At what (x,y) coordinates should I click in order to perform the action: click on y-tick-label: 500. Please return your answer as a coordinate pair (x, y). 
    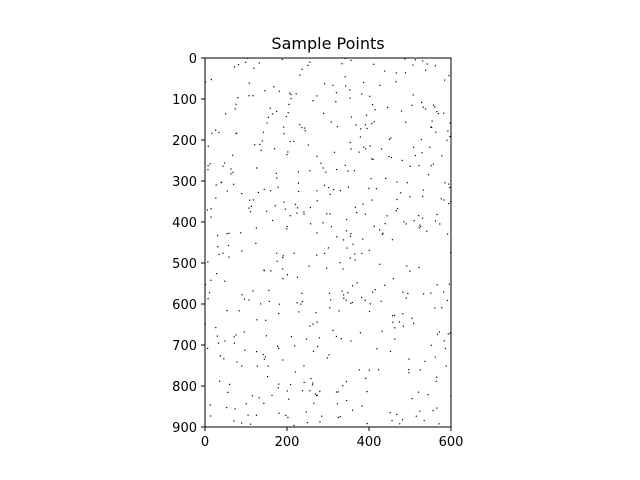
    Looking at the image, I should click on (184, 264).